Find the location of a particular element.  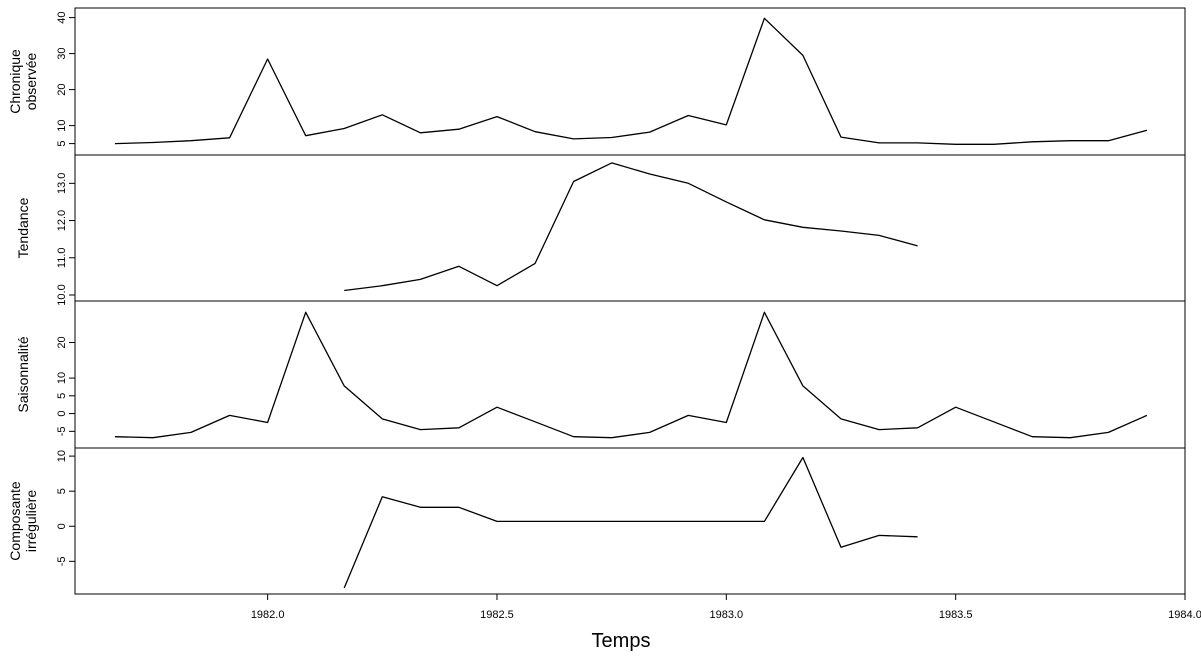

y-axis-title: Chronique is located at coordinates (15, 81).